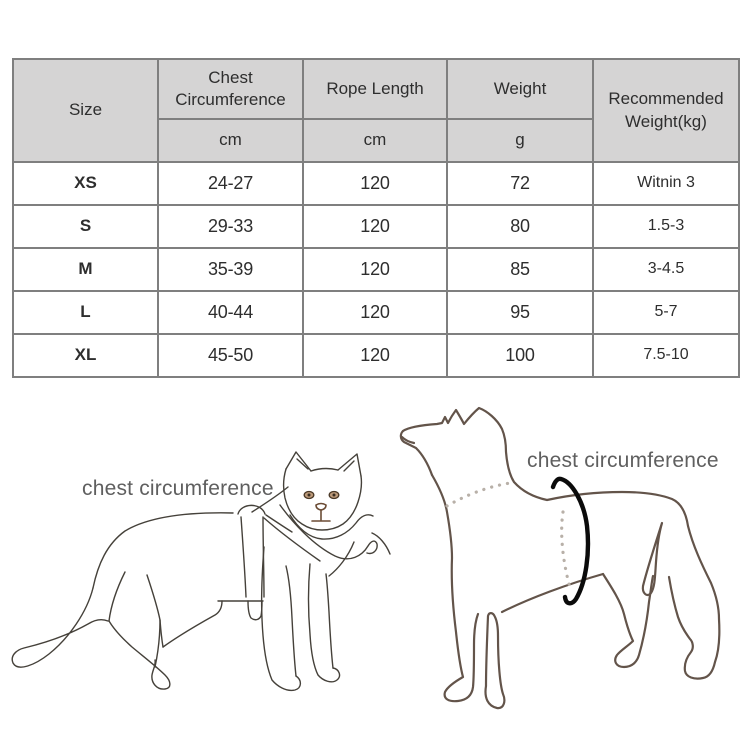 This screenshot has height=750, width=750. Describe the element at coordinates (623, 460) in the screenshot. I see `dog-chest-circumference-label: chest circumference` at that location.